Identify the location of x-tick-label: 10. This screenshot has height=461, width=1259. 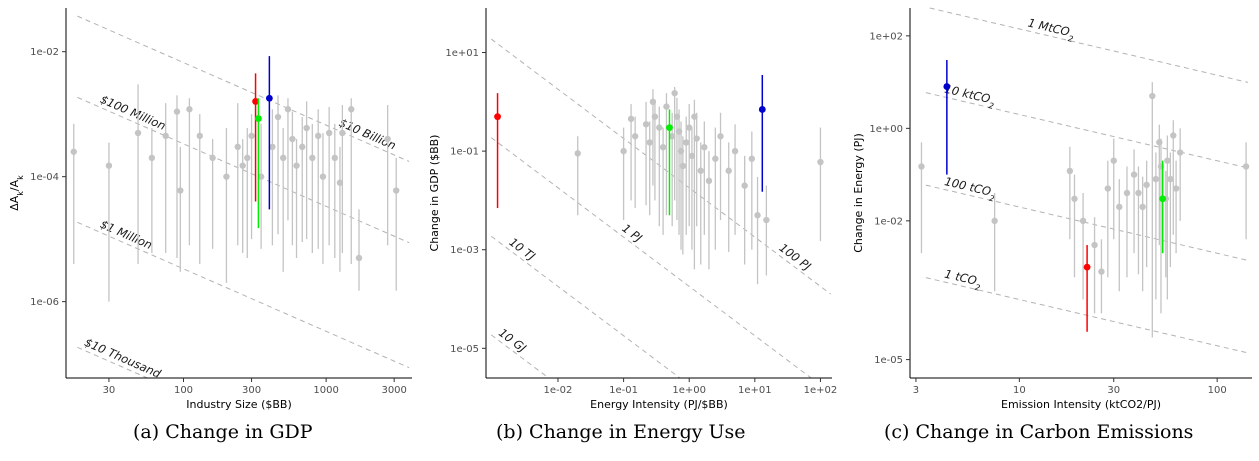
(1019, 390).